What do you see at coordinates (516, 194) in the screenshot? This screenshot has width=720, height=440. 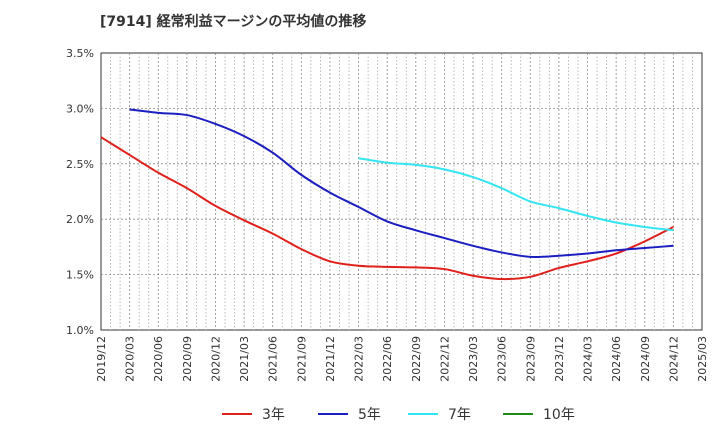 I see `series-line-7年` at bounding box center [516, 194].